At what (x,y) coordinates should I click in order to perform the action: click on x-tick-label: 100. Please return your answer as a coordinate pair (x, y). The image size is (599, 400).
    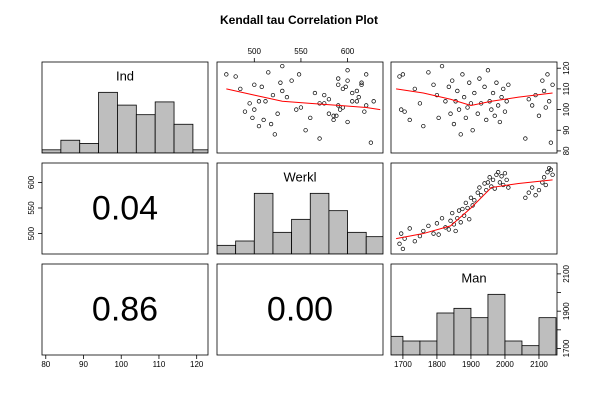
    Looking at the image, I should click on (122, 364).